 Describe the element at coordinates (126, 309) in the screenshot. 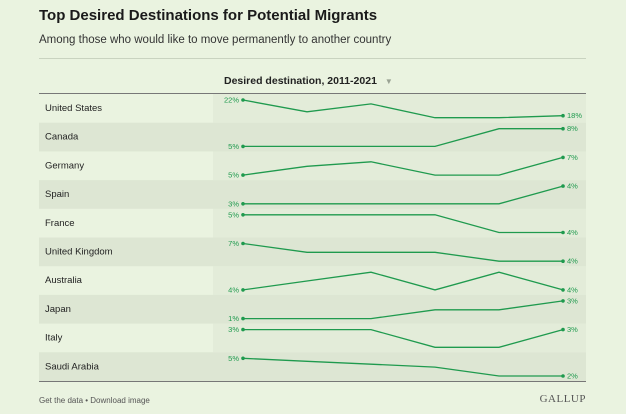

I see `row-band-label-japan` at that location.